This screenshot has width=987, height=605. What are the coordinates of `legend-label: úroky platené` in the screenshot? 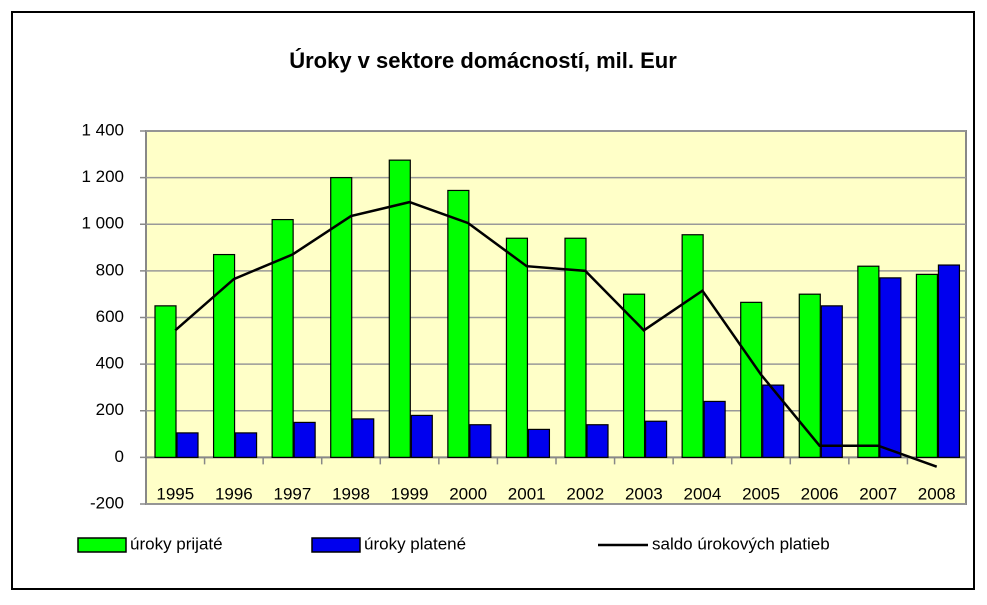 It's located at (415, 543).